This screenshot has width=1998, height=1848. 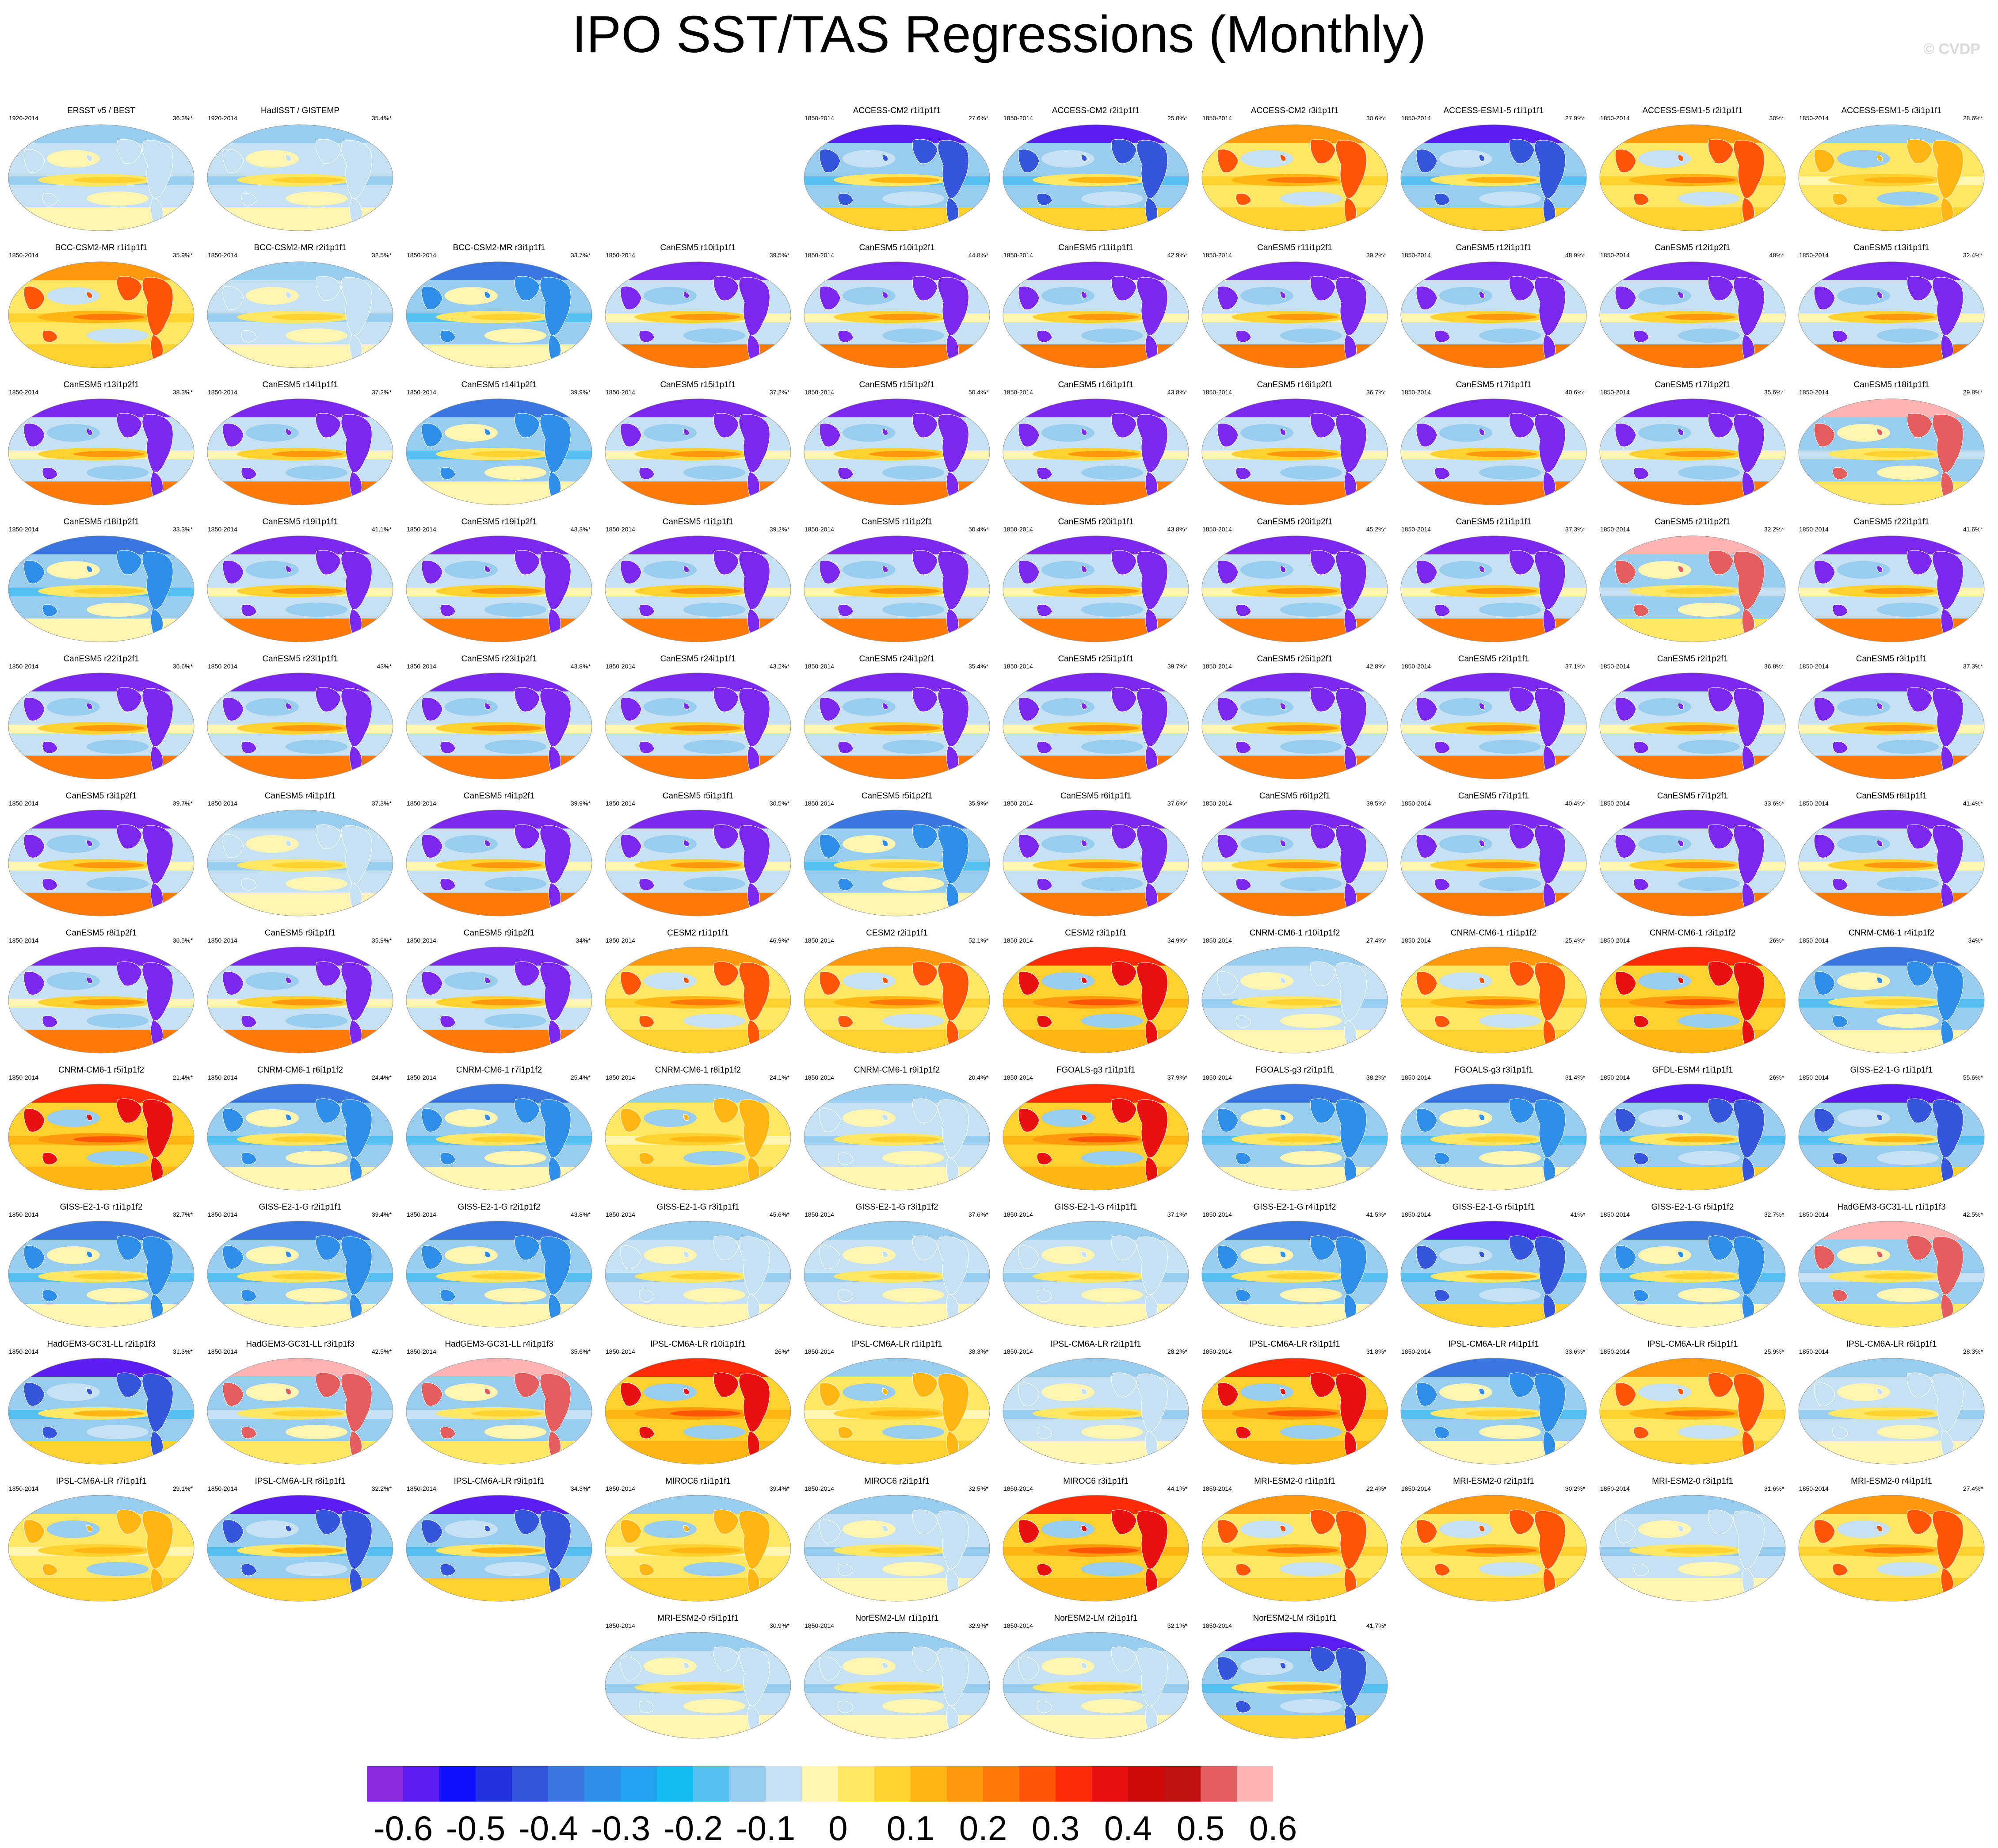 What do you see at coordinates (999, 34) in the screenshot?
I see `page-title: IPO SST/TAS Regressions (Monthly)` at bounding box center [999, 34].